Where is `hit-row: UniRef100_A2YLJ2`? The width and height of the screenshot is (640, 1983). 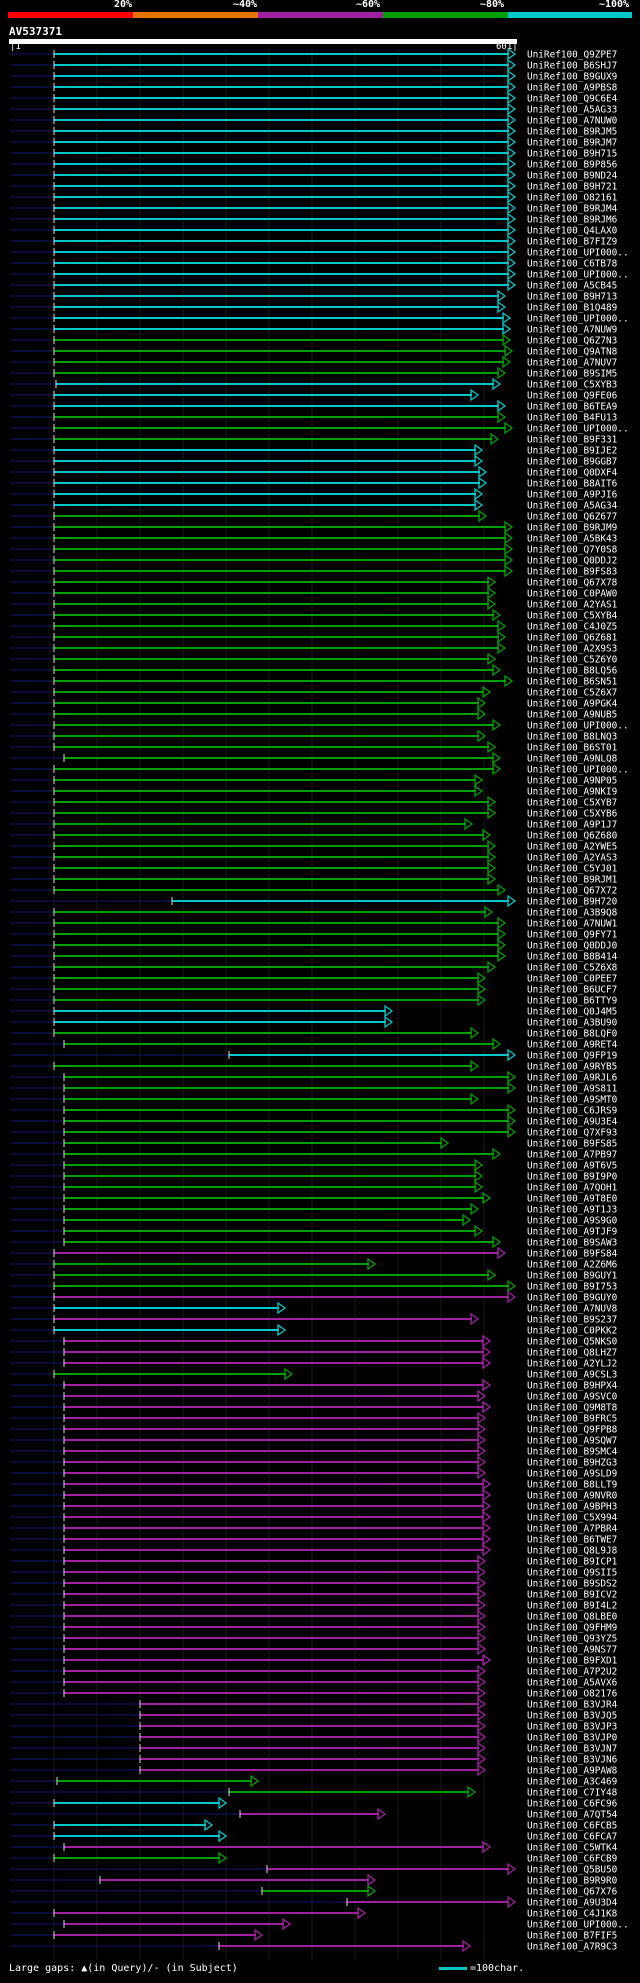 hit-row: UniRef100_A2YLJ2 is located at coordinates (313, 1363).